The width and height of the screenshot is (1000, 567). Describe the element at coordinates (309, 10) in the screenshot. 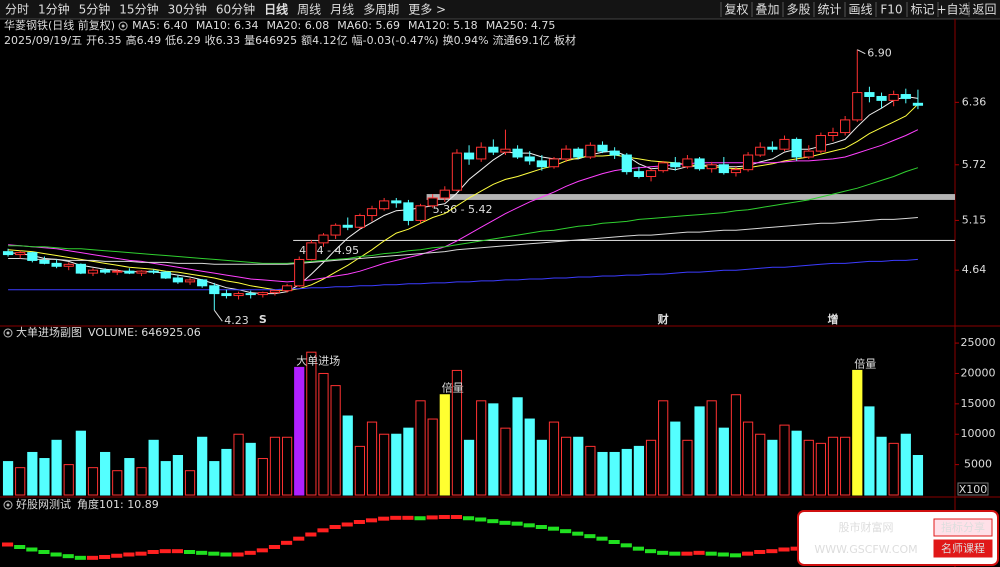

I see `period-tab: 周线` at that location.